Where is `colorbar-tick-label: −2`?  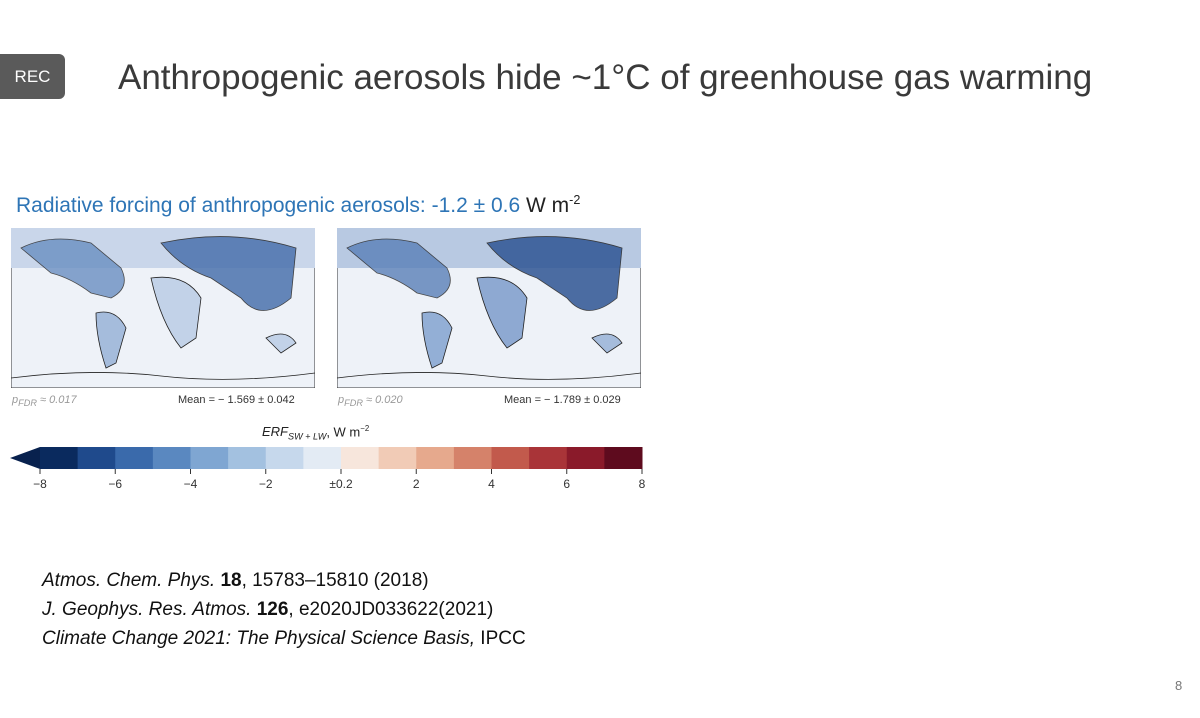 colorbar-tick-label: −2 is located at coordinates (266, 484).